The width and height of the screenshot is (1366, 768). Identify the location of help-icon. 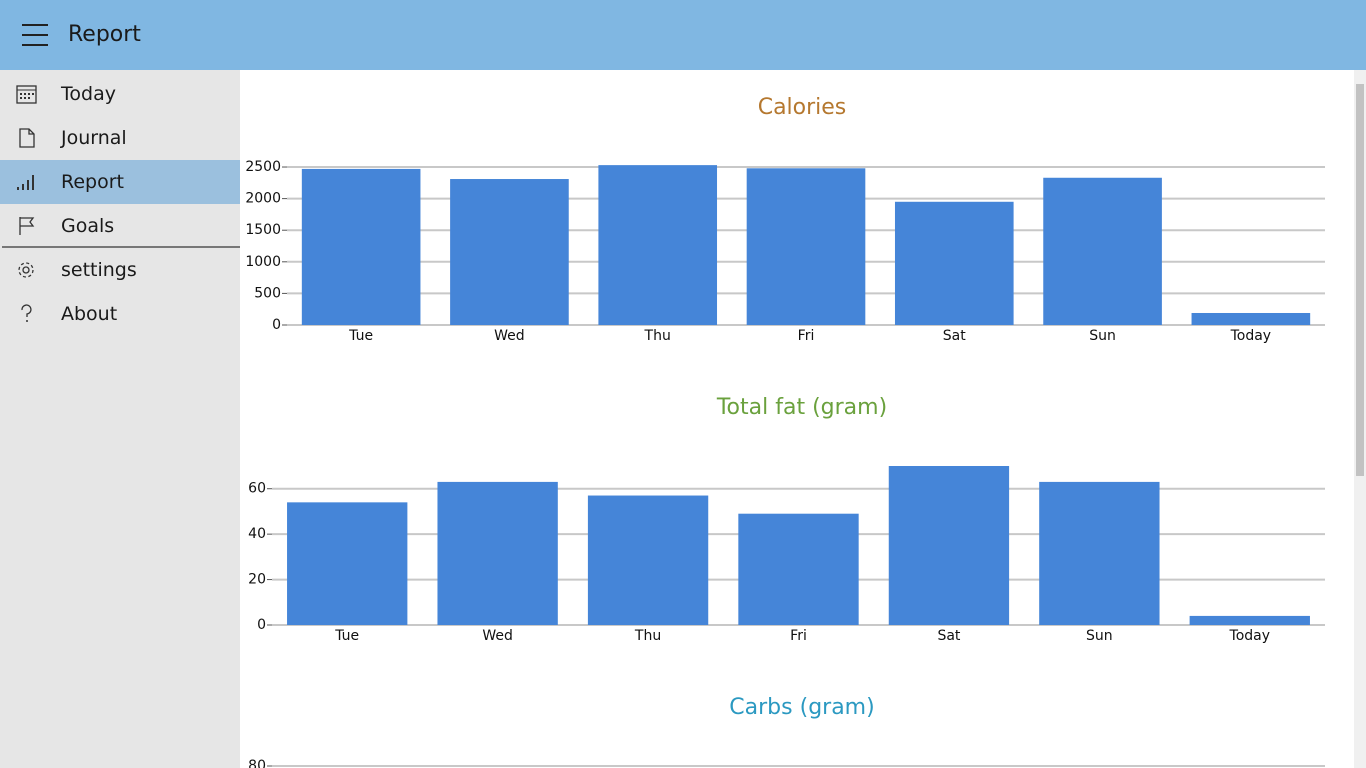
(26, 313).